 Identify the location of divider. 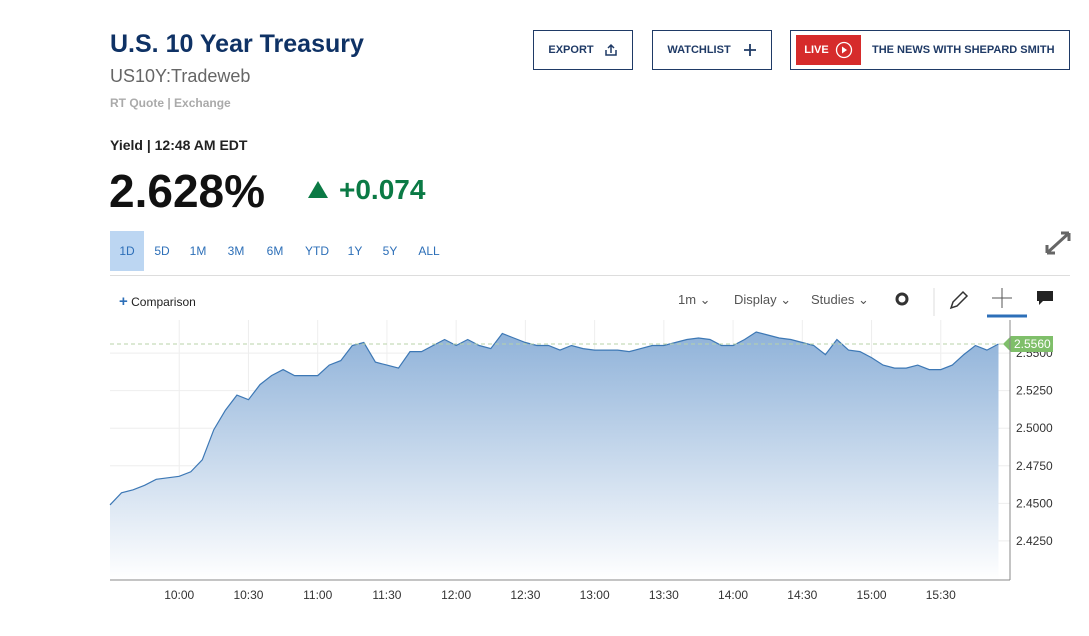
(590, 275).